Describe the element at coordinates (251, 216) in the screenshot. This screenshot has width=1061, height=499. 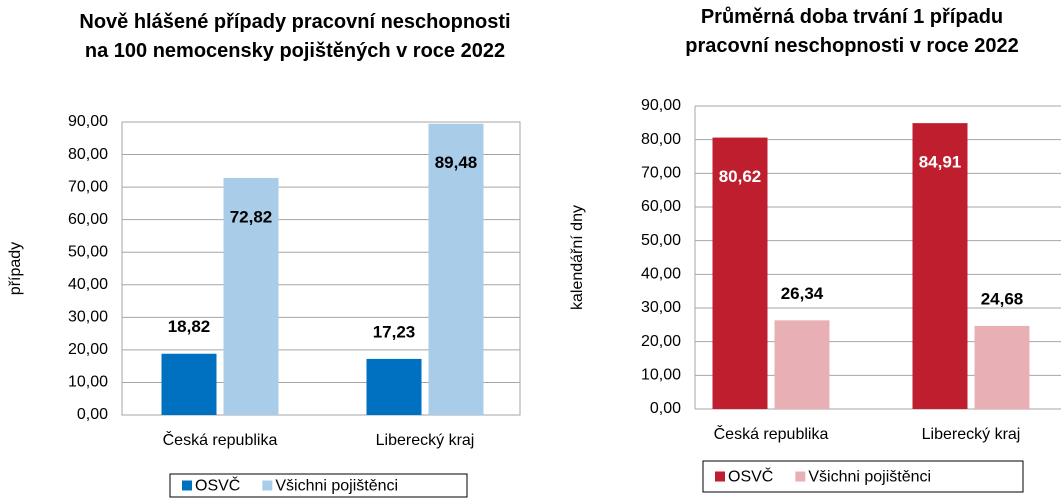
I see `data-label: 72,82` at that location.